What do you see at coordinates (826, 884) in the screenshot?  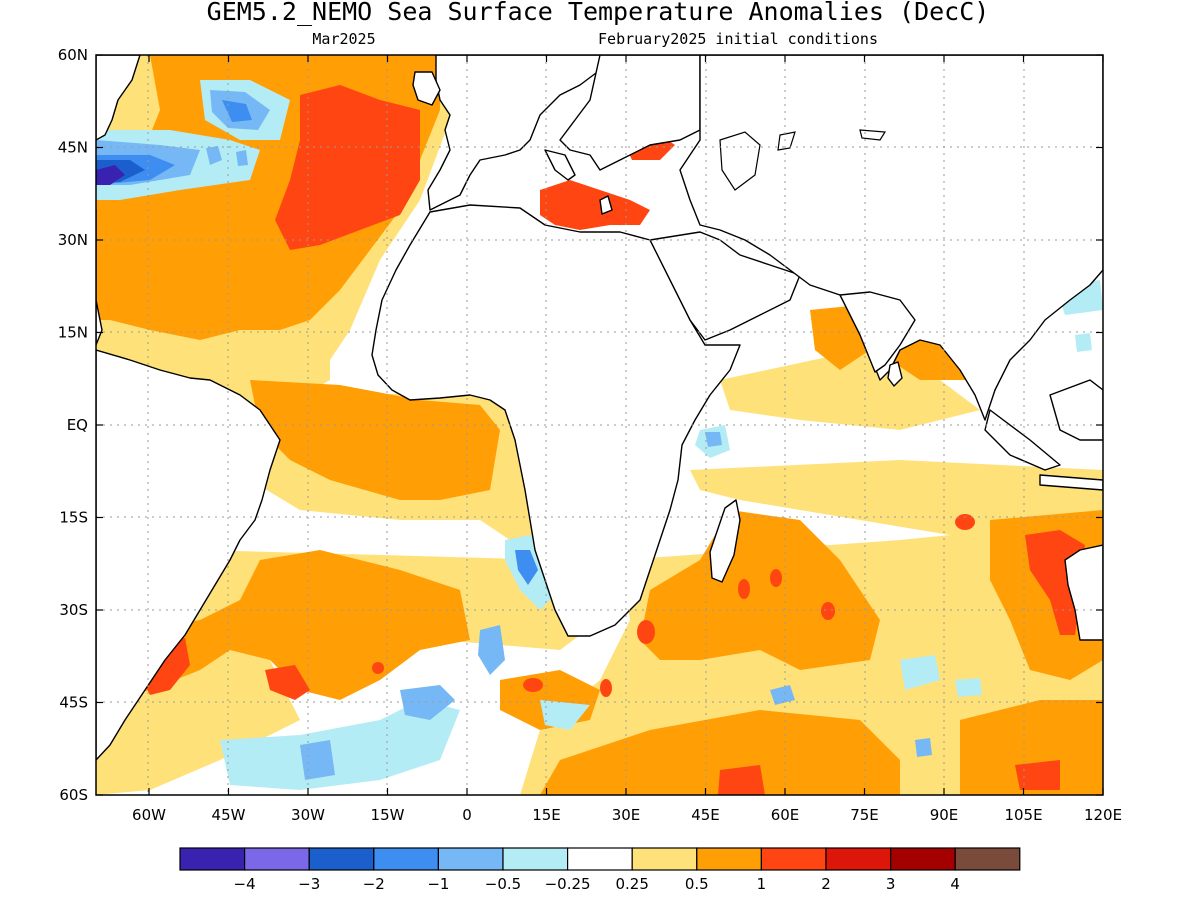 I see `colorbar-label: 2` at bounding box center [826, 884].